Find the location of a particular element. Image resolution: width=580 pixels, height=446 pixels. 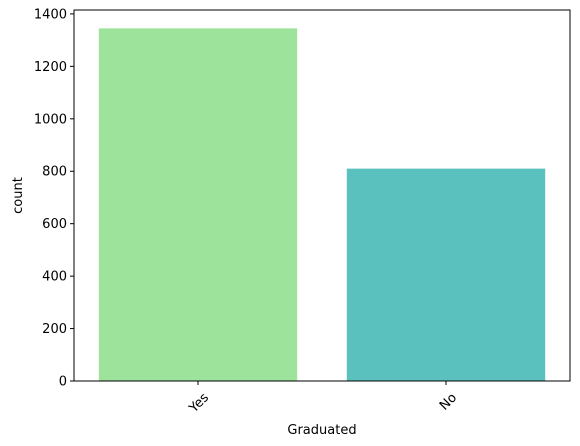

y-tick-label: 400 is located at coordinates (54, 277).